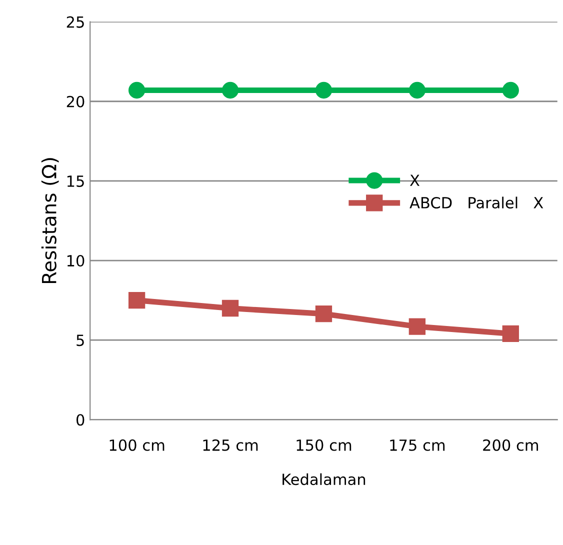  I want to click on y-tick-label: 10, so click(75, 260).